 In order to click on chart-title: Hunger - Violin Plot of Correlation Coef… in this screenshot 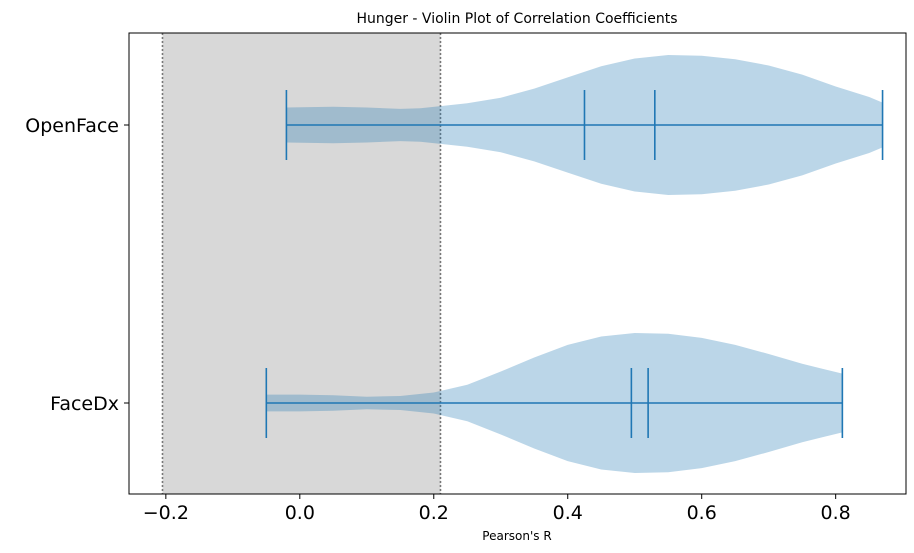, I will do `click(516, 19)`.